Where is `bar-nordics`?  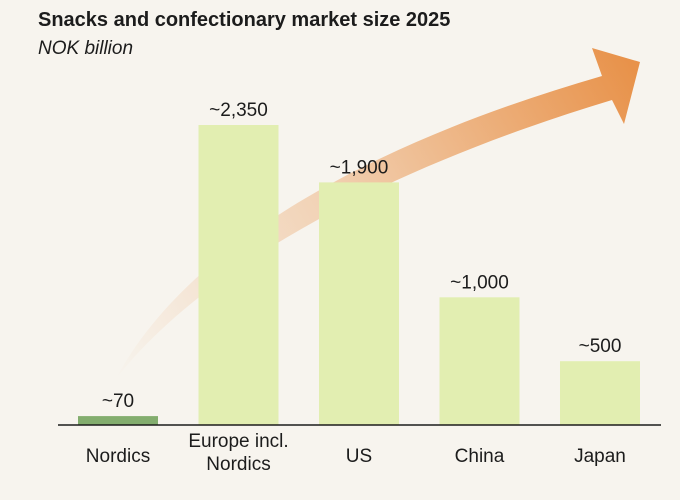 bar-nordics is located at coordinates (118, 420).